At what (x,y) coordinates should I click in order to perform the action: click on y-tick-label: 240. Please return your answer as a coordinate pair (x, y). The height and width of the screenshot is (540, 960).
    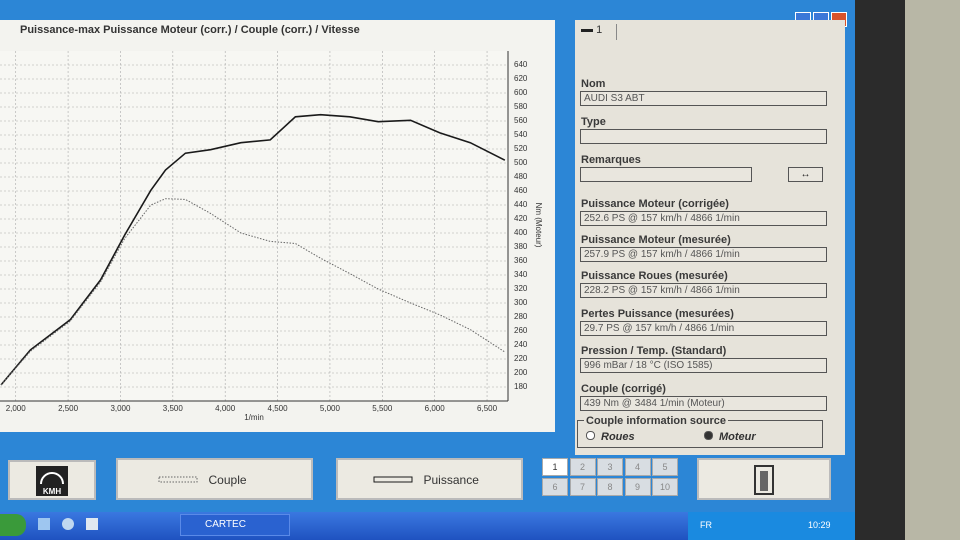
    Looking at the image, I should click on (521, 344).